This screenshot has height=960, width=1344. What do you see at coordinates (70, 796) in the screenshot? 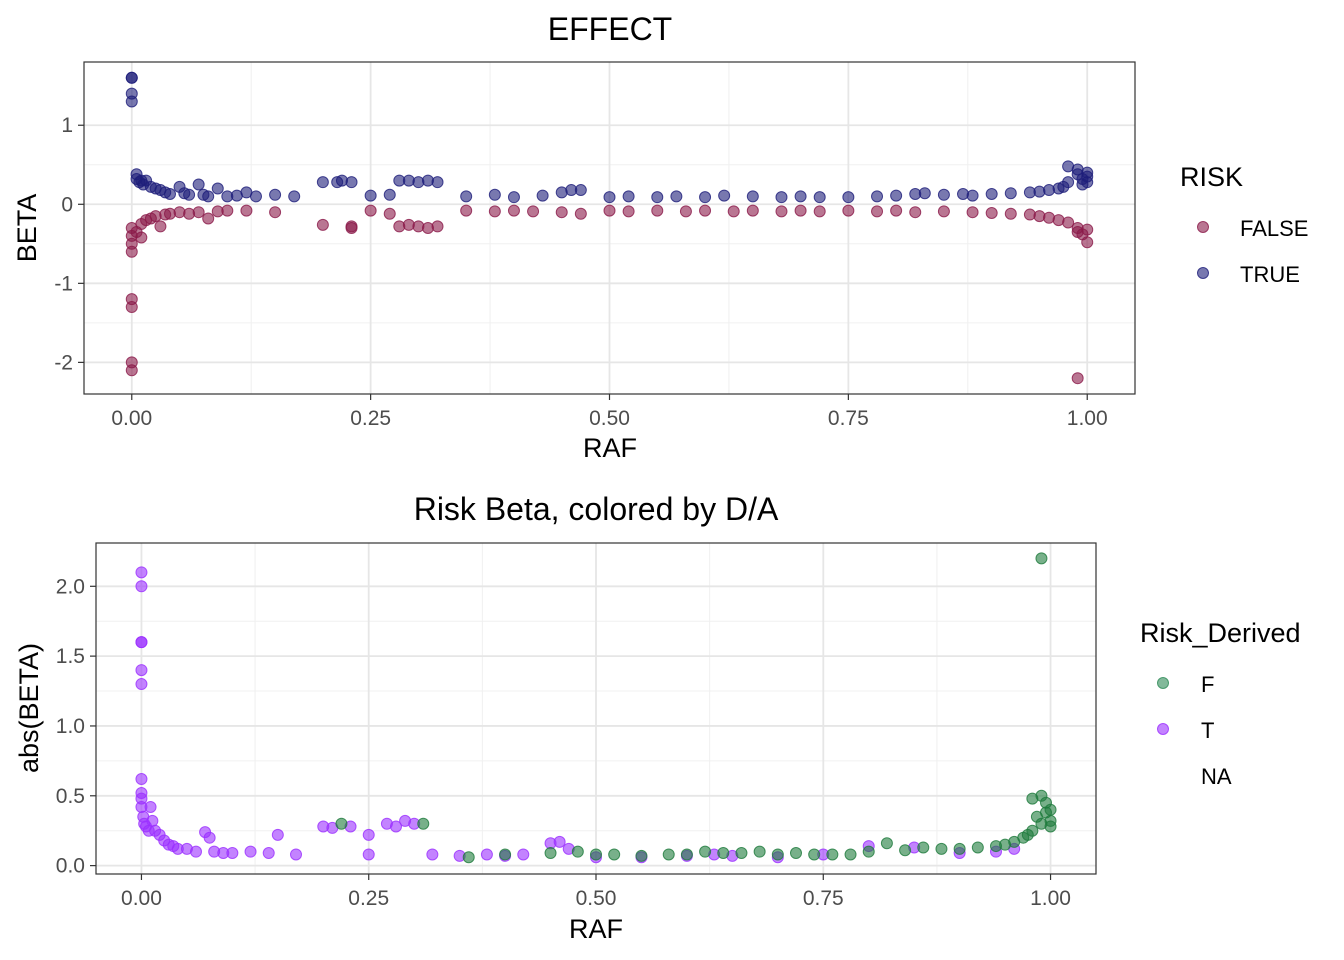
I see `y-tick-label: 0.5` at bounding box center [70, 796].